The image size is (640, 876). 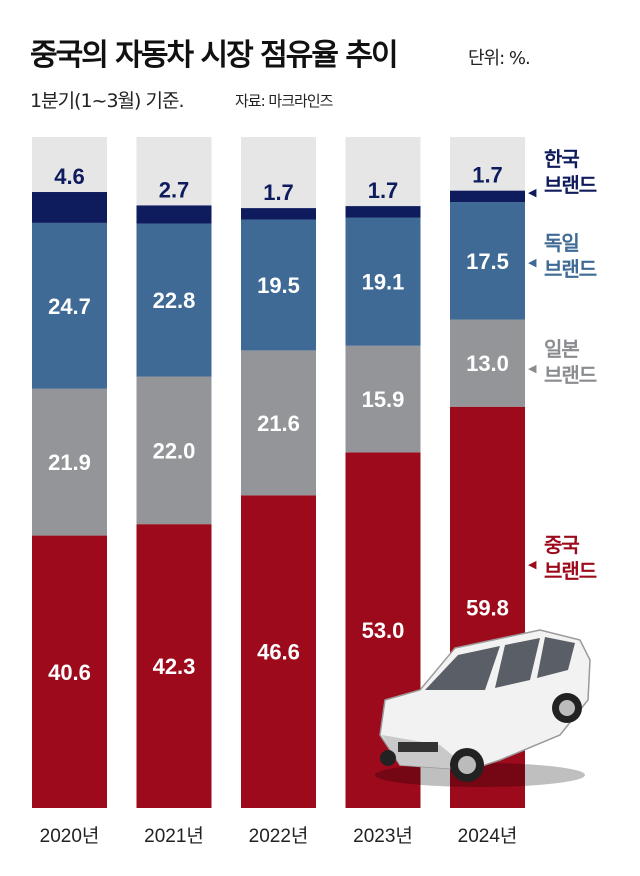 What do you see at coordinates (562, 159) in the screenshot?
I see `legend-label: 한국` at bounding box center [562, 159].